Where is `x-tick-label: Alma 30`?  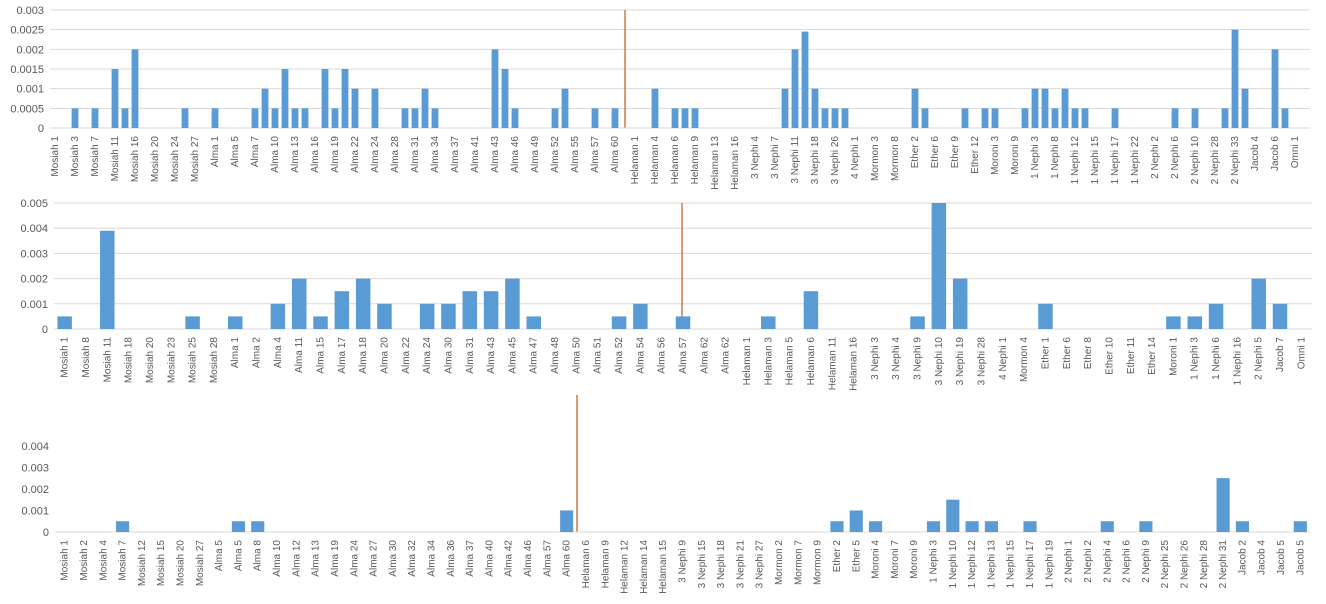
x-tick-label: Alma 30 is located at coordinates (393, 558).